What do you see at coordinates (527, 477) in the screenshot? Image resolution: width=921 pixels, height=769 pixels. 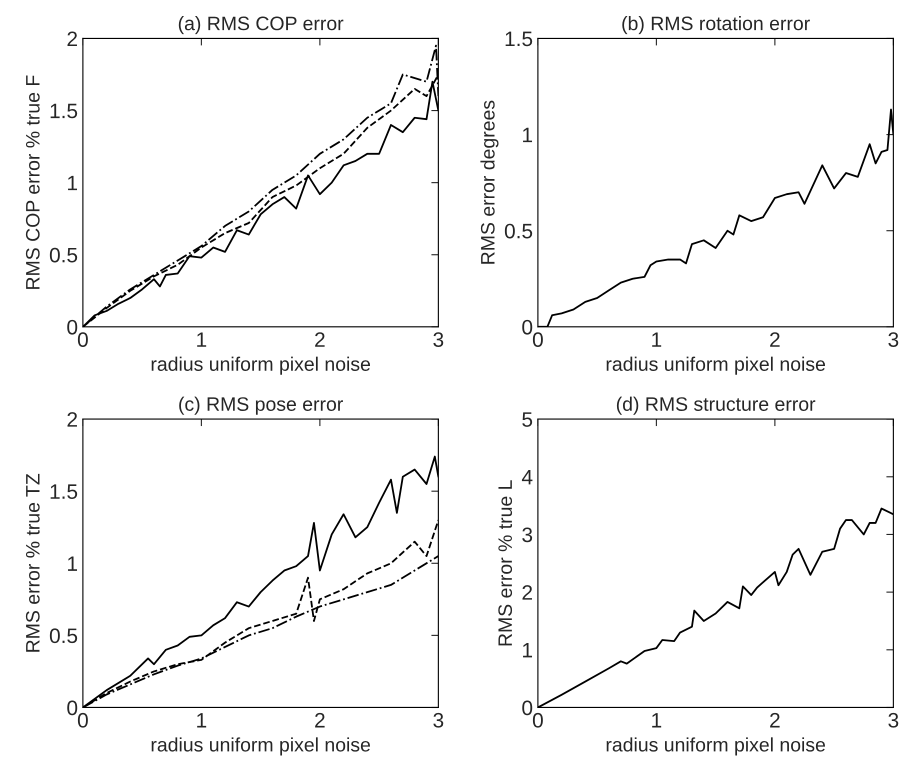 I see `y-tick-label: 4` at bounding box center [527, 477].